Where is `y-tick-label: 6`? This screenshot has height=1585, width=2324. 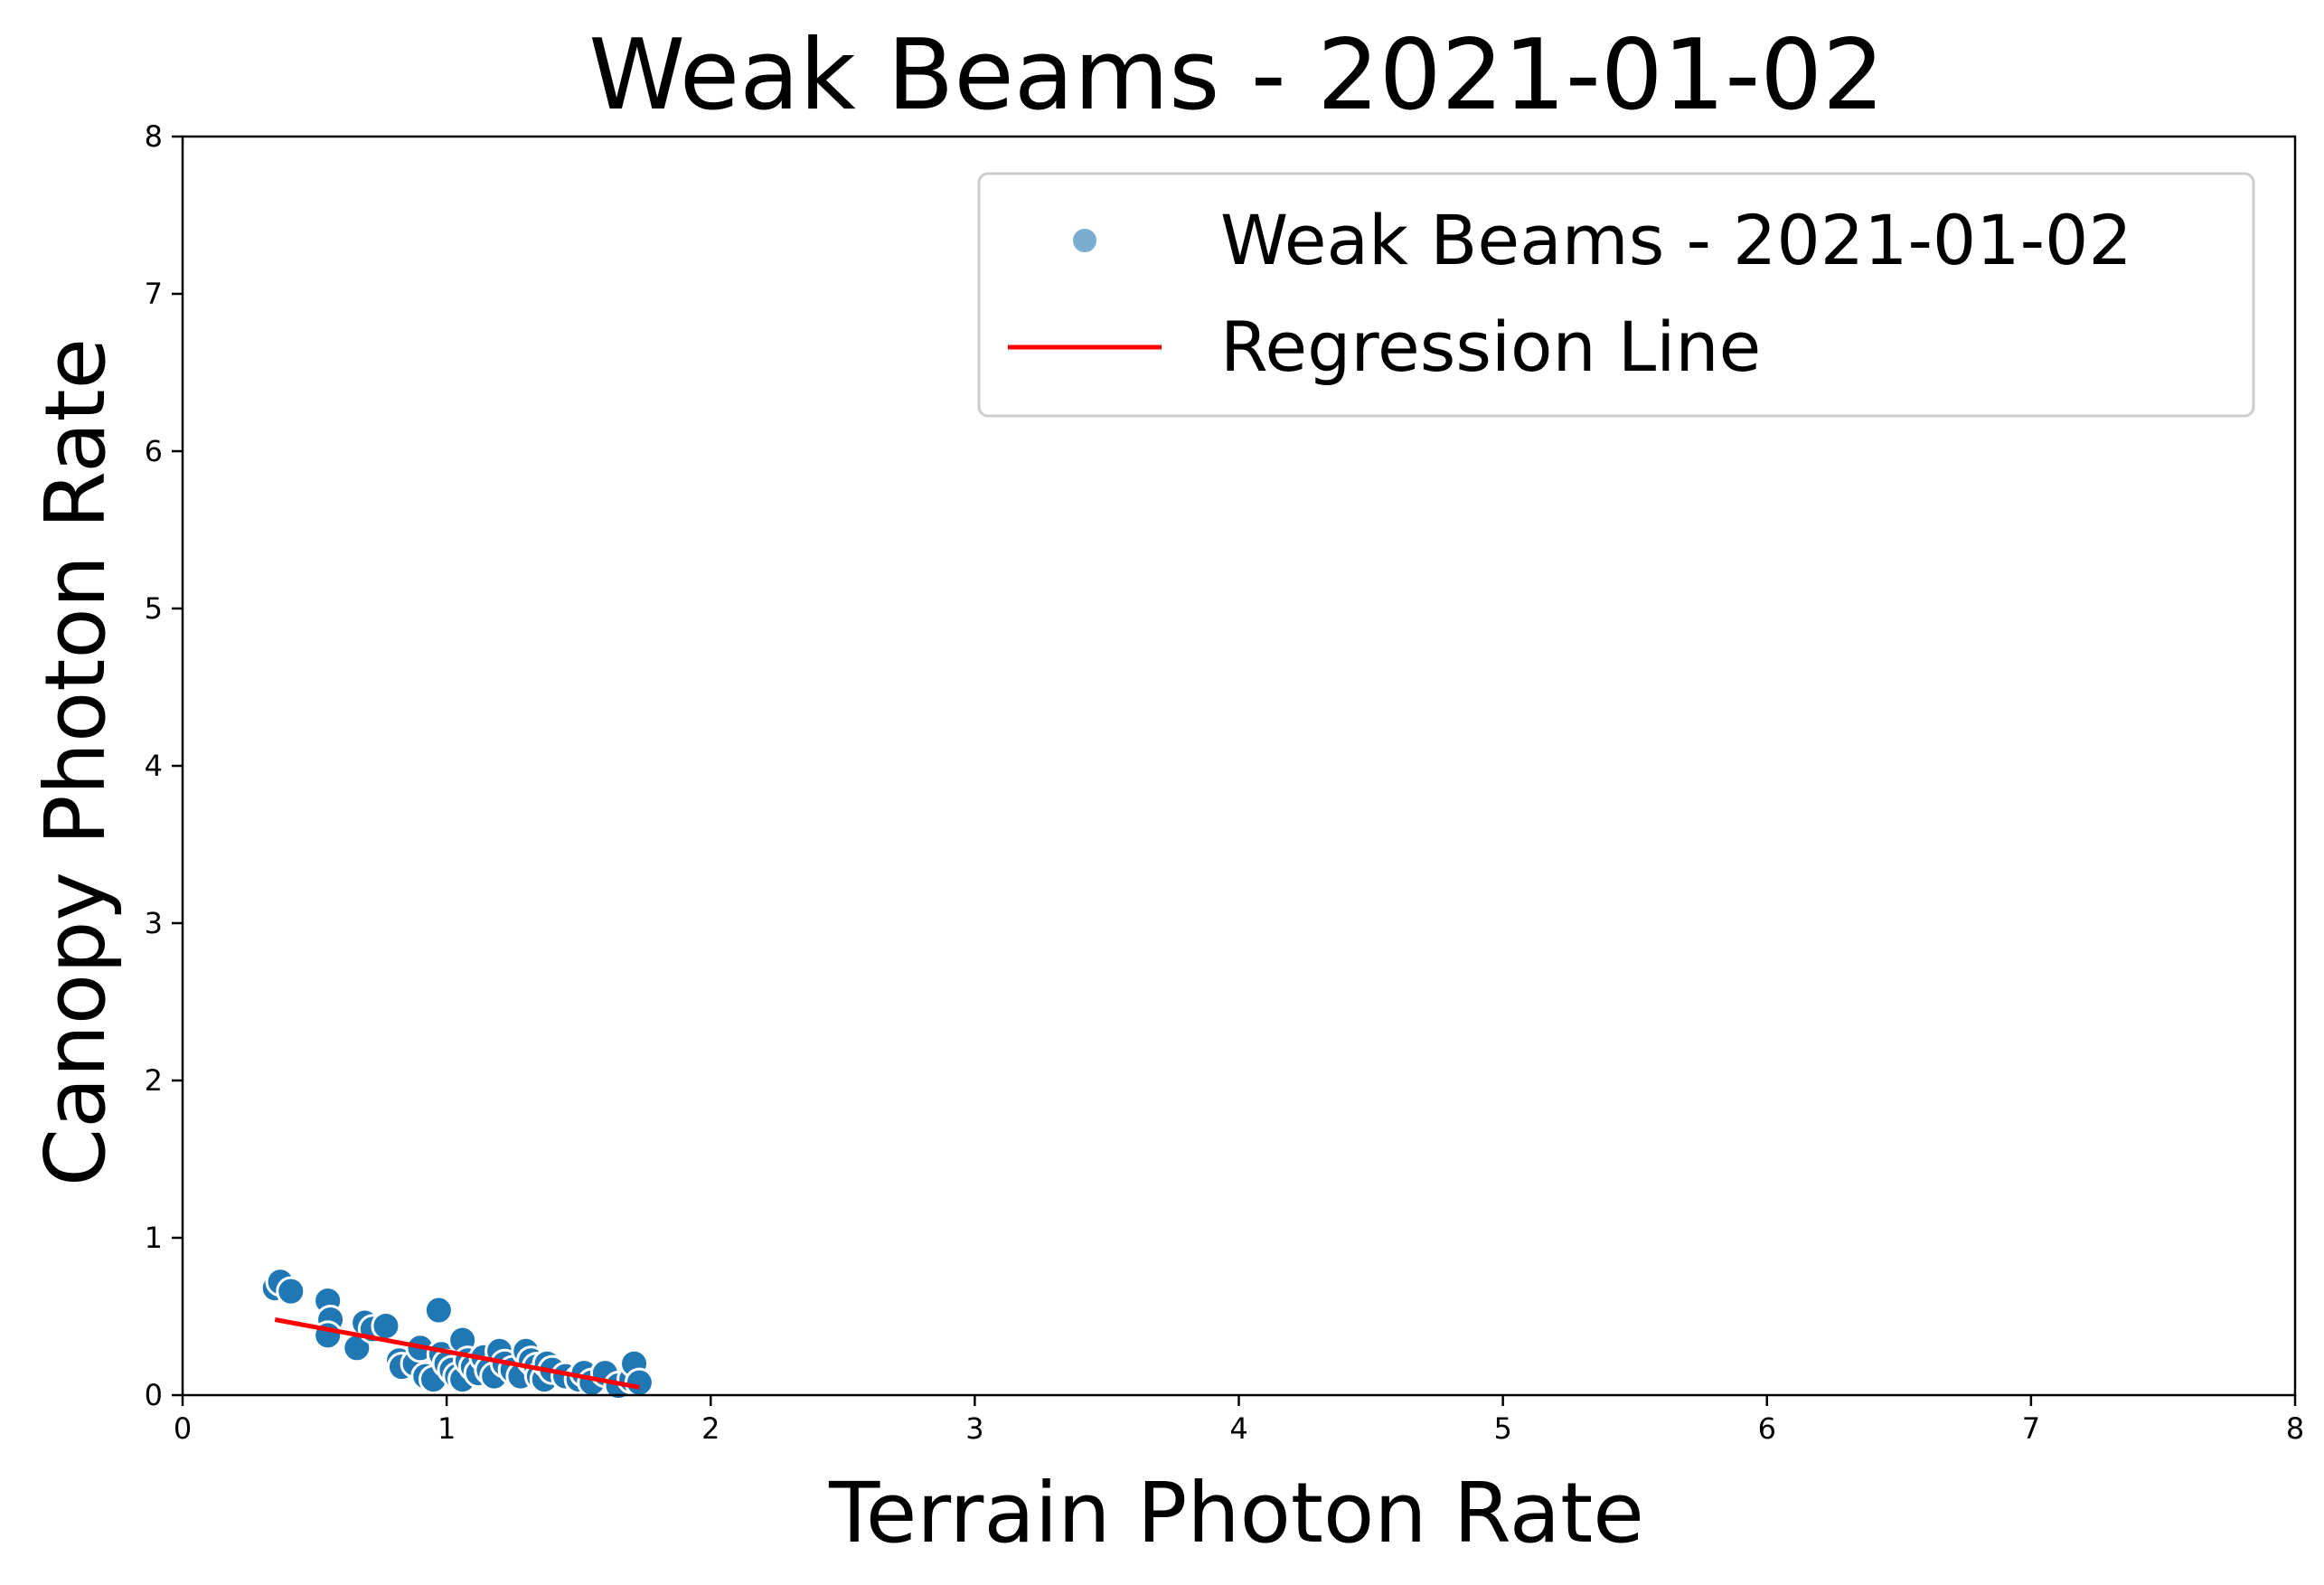
y-tick-label: 6 is located at coordinates (154, 451).